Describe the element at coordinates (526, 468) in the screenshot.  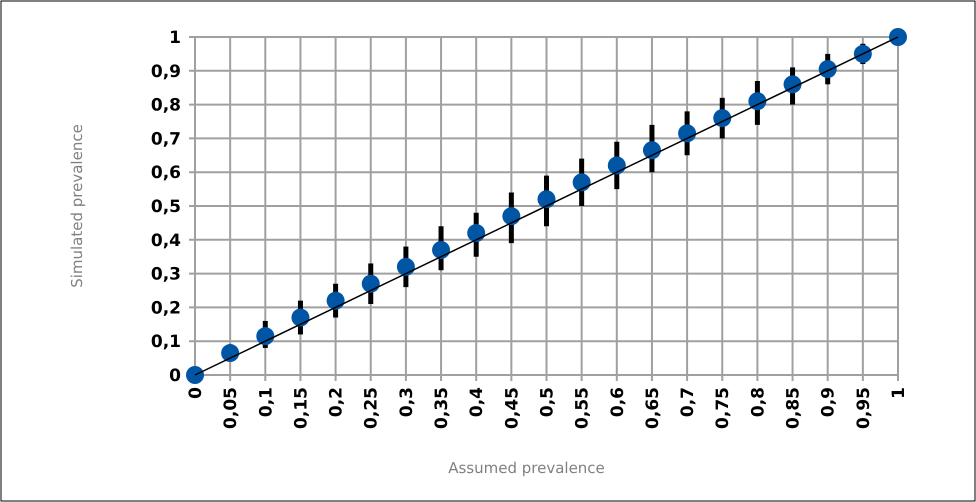
I see `x-axis-title: Assumed prevalence` at that location.